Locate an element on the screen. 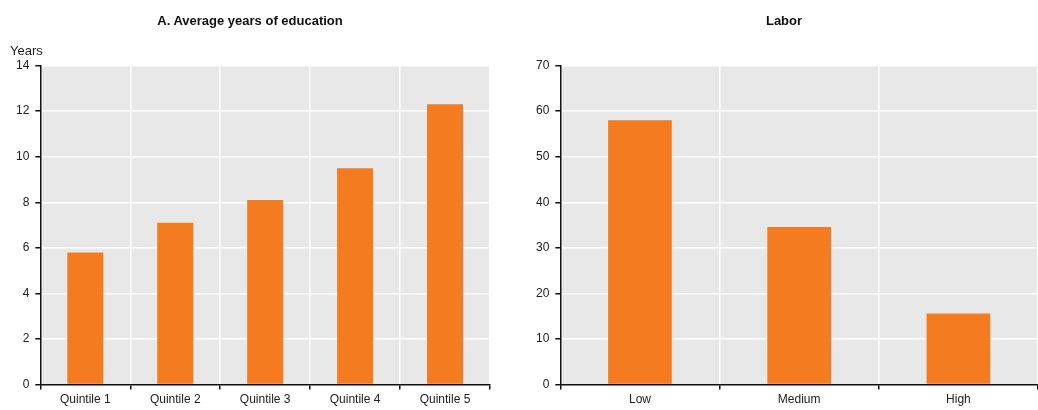 The height and width of the screenshot is (410, 1038). y-tick-label: 12 is located at coordinates (22, 110).